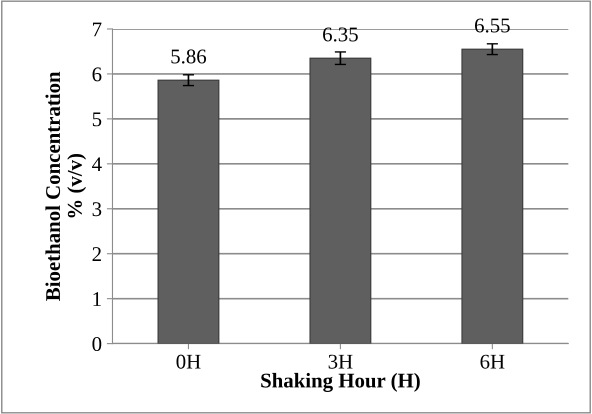 Image resolution: width=592 pixels, height=414 pixels. Describe the element at coordinates (340, 34) in the screenshot. I see `data-label: 6.35` at that location.